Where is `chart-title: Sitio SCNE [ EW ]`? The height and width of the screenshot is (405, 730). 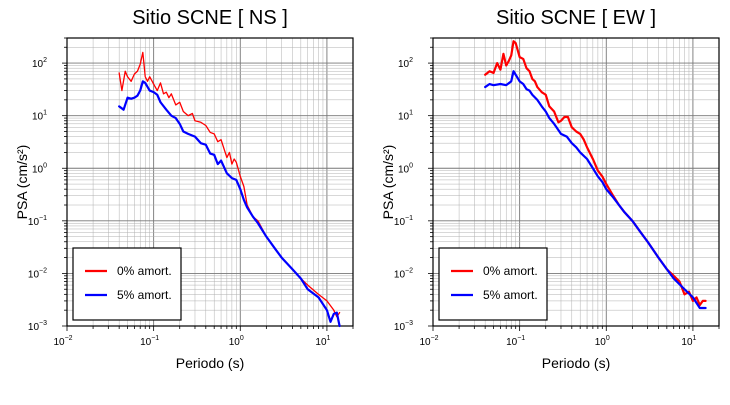 chart-title: Sitio SCNE [ EW ] is located at coordinates (576, 18).